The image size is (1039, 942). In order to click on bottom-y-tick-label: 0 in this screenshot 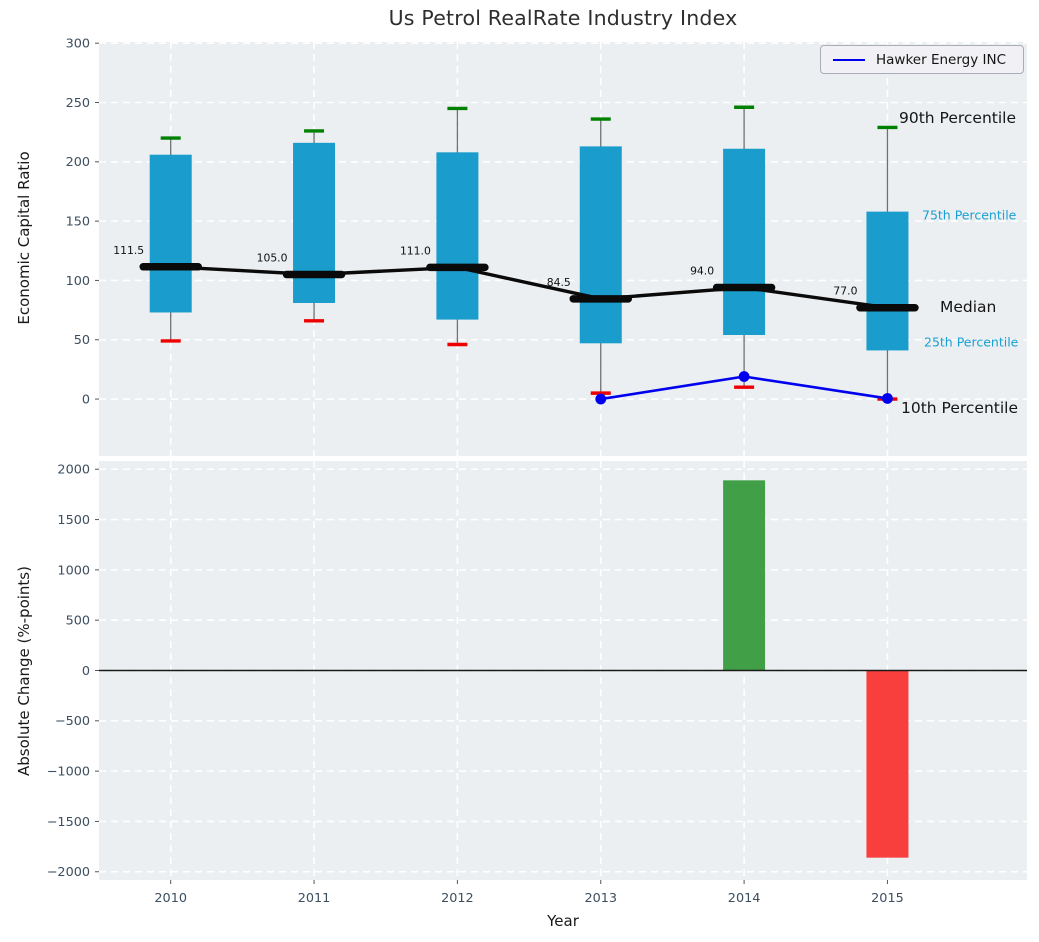, I will do `click(86, 671)`.